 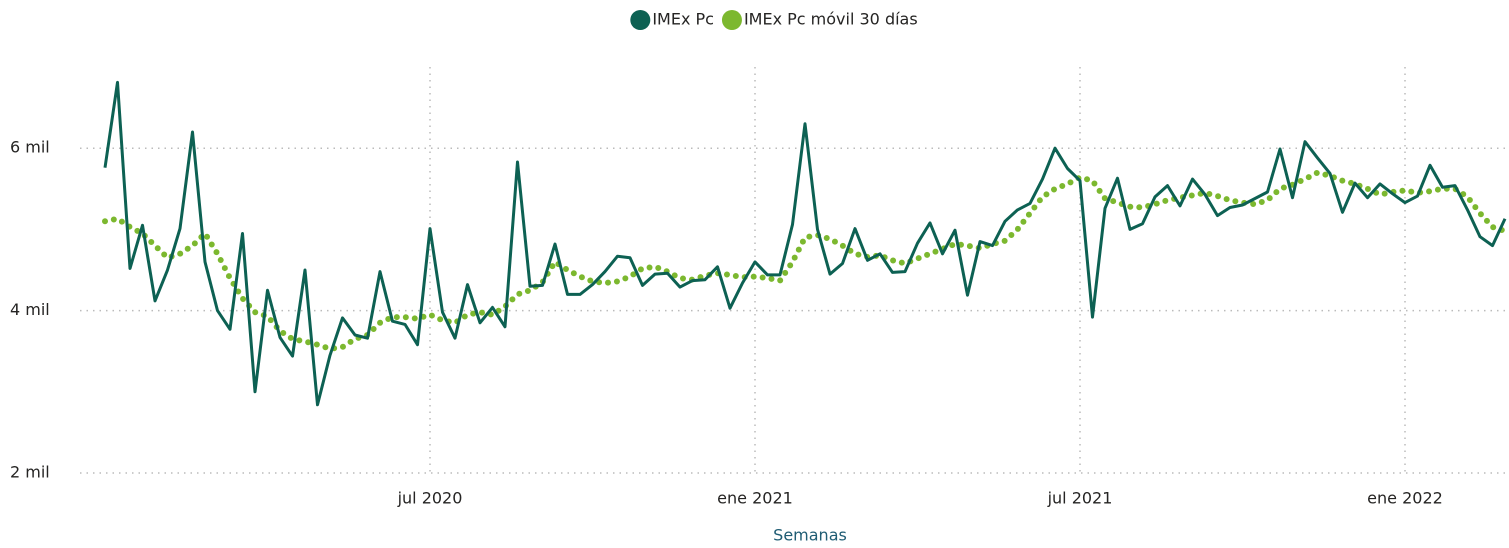 What do you see at coordinates (1405, 498) in the screenshot?
I see `x-tick-label: ene 2022` at bounding box center [1405, 498].